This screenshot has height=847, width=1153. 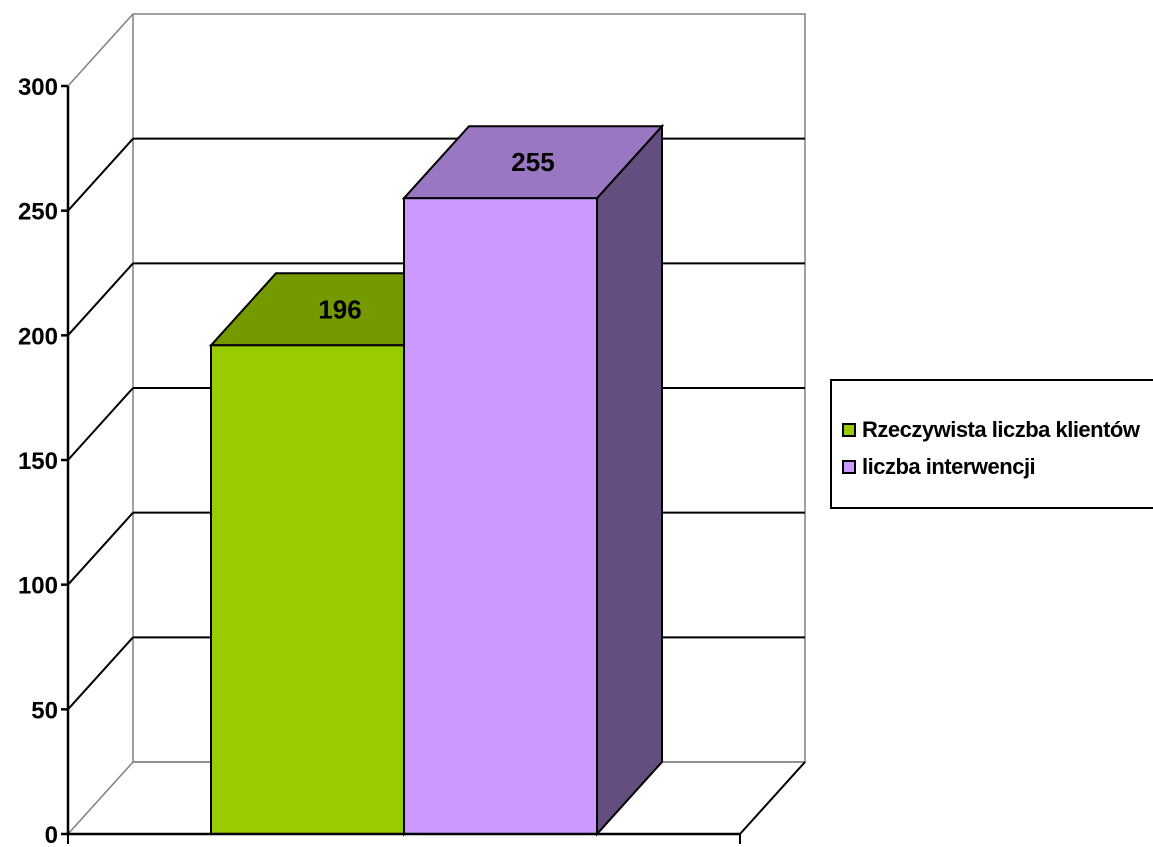 What do you see at coordinates (772, 798) in the screenshot?
I see `floor-right-edge` at bounding box center [772, 798].